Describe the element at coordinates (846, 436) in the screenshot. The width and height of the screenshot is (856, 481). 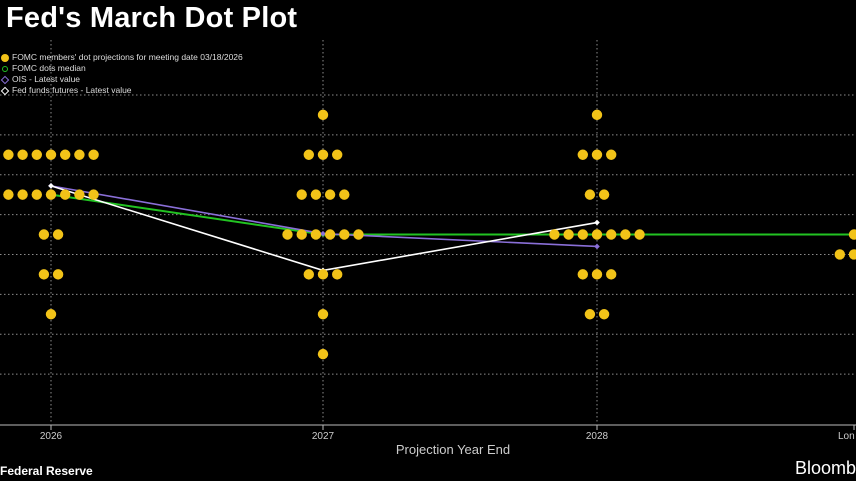
I see `x-tick-label: Lon` at that location.